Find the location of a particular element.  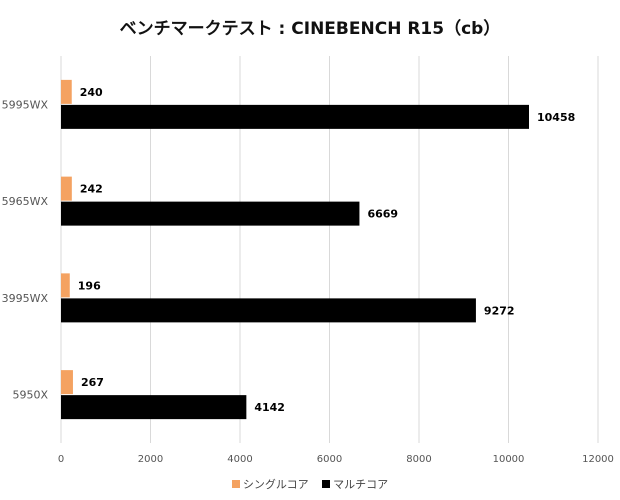

data-label-single-3: 267 is located at coordinates (92, 382).